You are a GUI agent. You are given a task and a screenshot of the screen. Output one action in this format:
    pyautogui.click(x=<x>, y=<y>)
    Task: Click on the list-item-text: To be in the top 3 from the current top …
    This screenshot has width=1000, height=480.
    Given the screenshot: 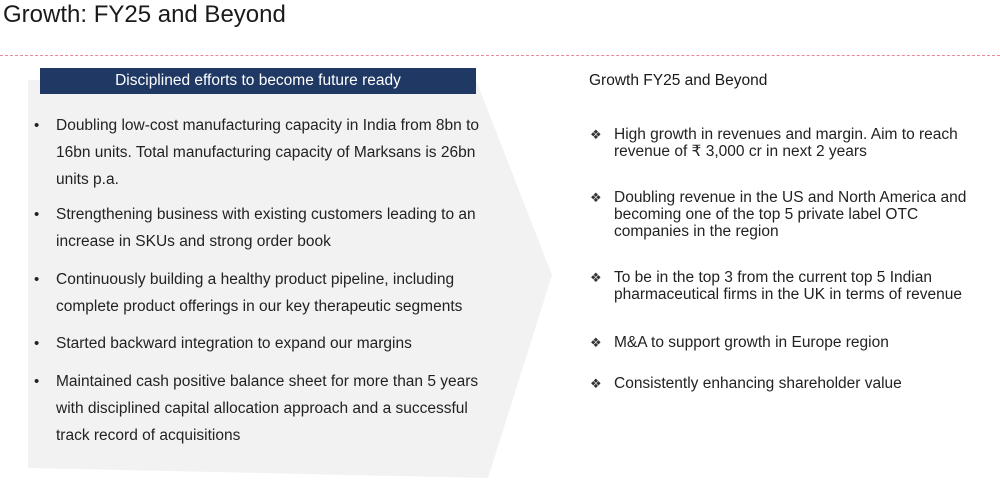 What is the action you would take?
    pyautogui.click(x=788, y=286)
    